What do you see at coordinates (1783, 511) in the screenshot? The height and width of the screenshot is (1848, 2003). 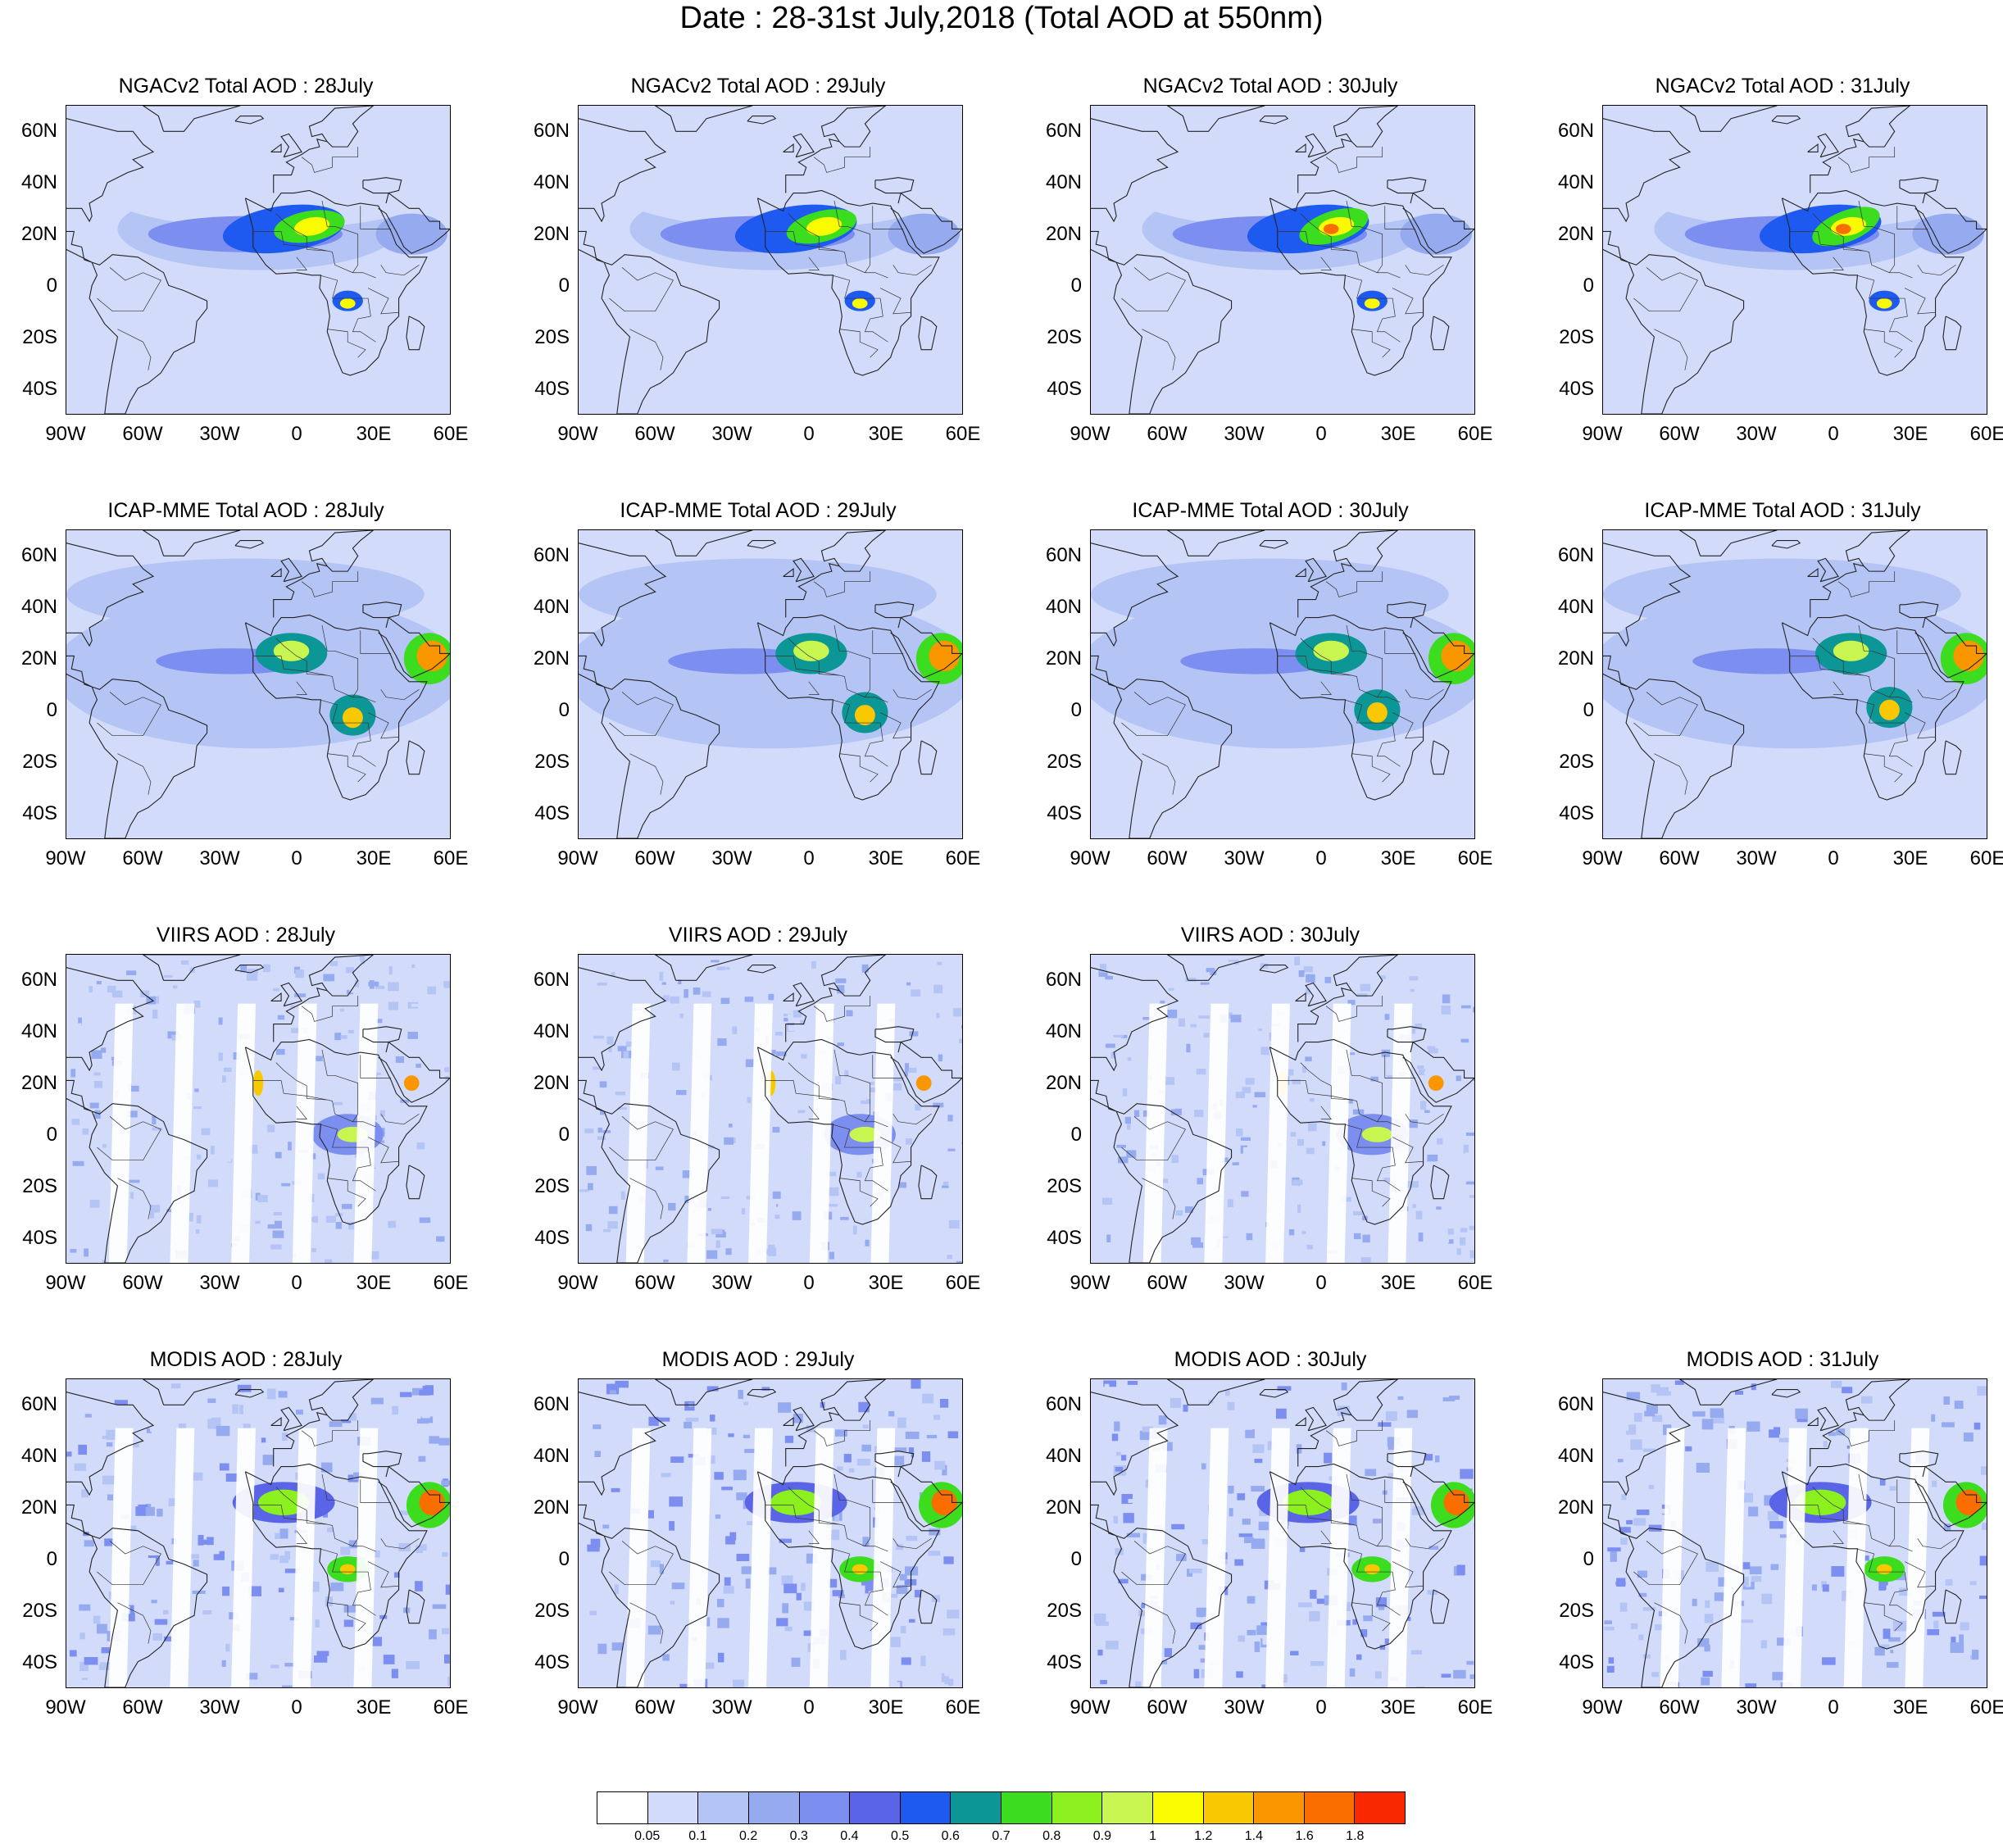 I see `panel-title: ICAP-MME Total AOD : 31July` at bounding box center [1783, 511].